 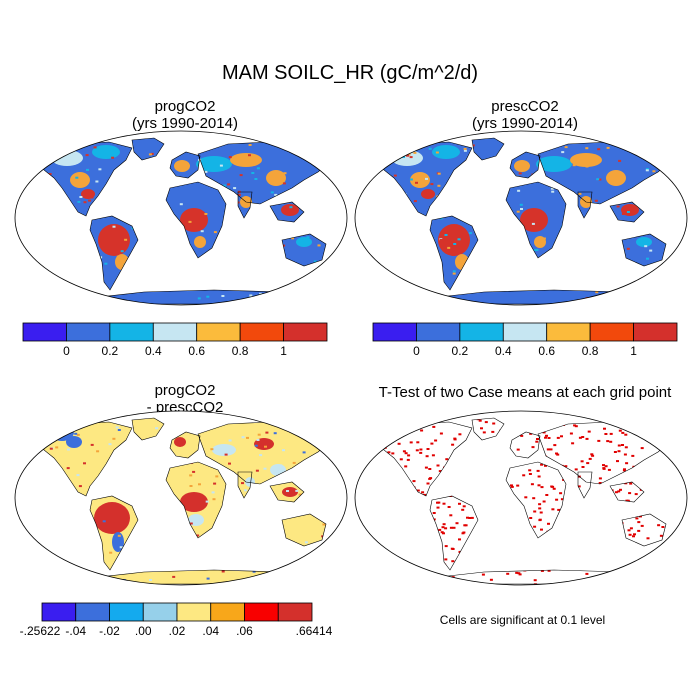 What do you see at coordinates (627, 492) in the screenshot?
I see `coastline-seasia` at bounding box center [627, 492].